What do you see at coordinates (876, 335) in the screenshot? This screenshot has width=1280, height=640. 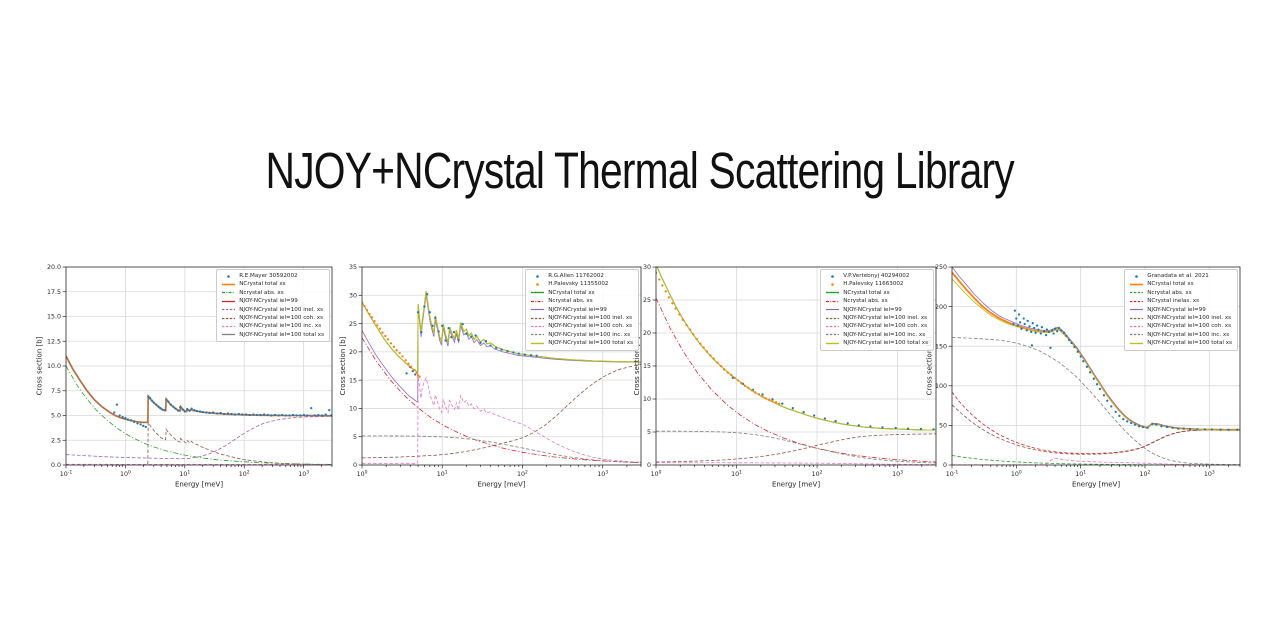 I see `legend-item: NJOY-NCrystal iel=100 inc. xs` at bounding box center [876, 335].